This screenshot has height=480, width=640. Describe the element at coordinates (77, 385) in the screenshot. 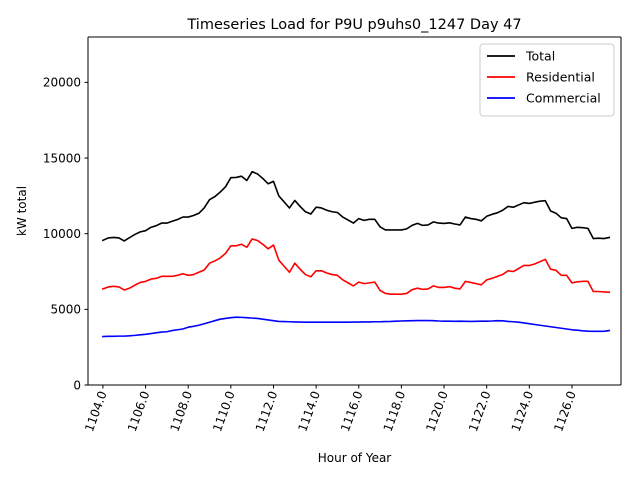

I see `y-tick-label: 0` at that location.